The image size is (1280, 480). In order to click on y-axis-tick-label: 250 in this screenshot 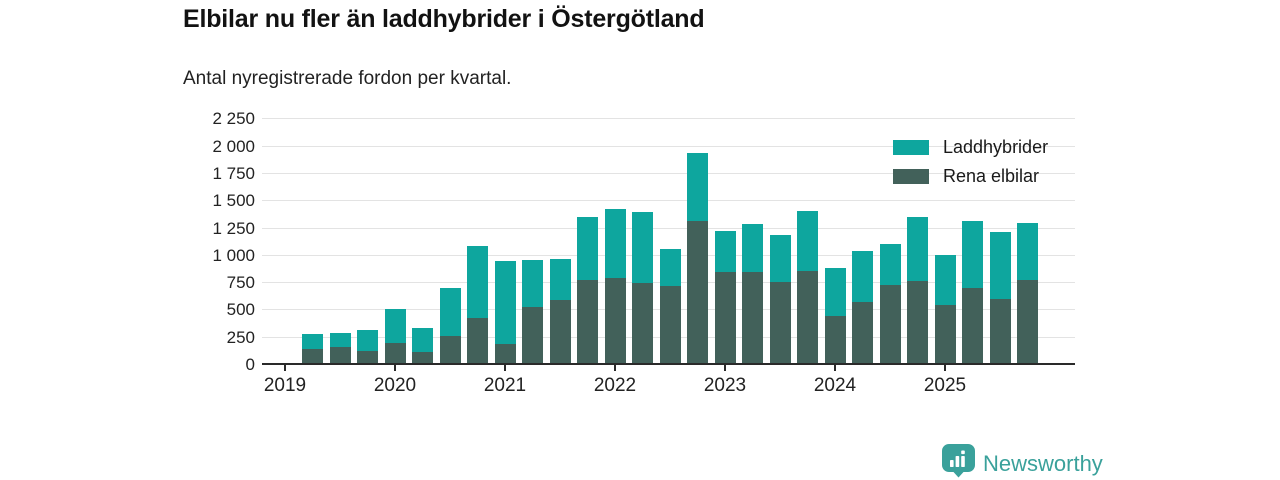, I will do `click(240, 337)`.